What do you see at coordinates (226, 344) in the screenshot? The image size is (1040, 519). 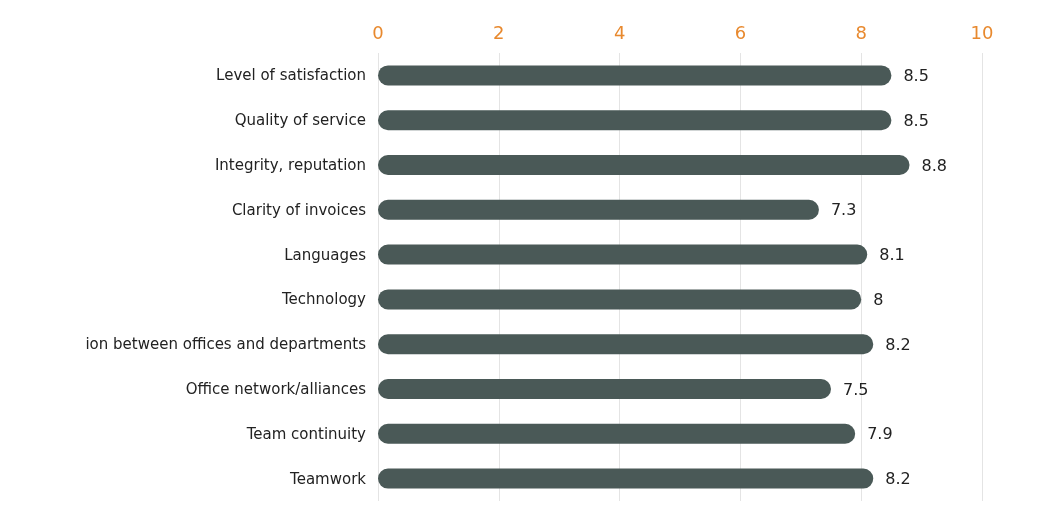 I see `y-tick-label: ion between offices and departments` at bounding box center [226, 344].